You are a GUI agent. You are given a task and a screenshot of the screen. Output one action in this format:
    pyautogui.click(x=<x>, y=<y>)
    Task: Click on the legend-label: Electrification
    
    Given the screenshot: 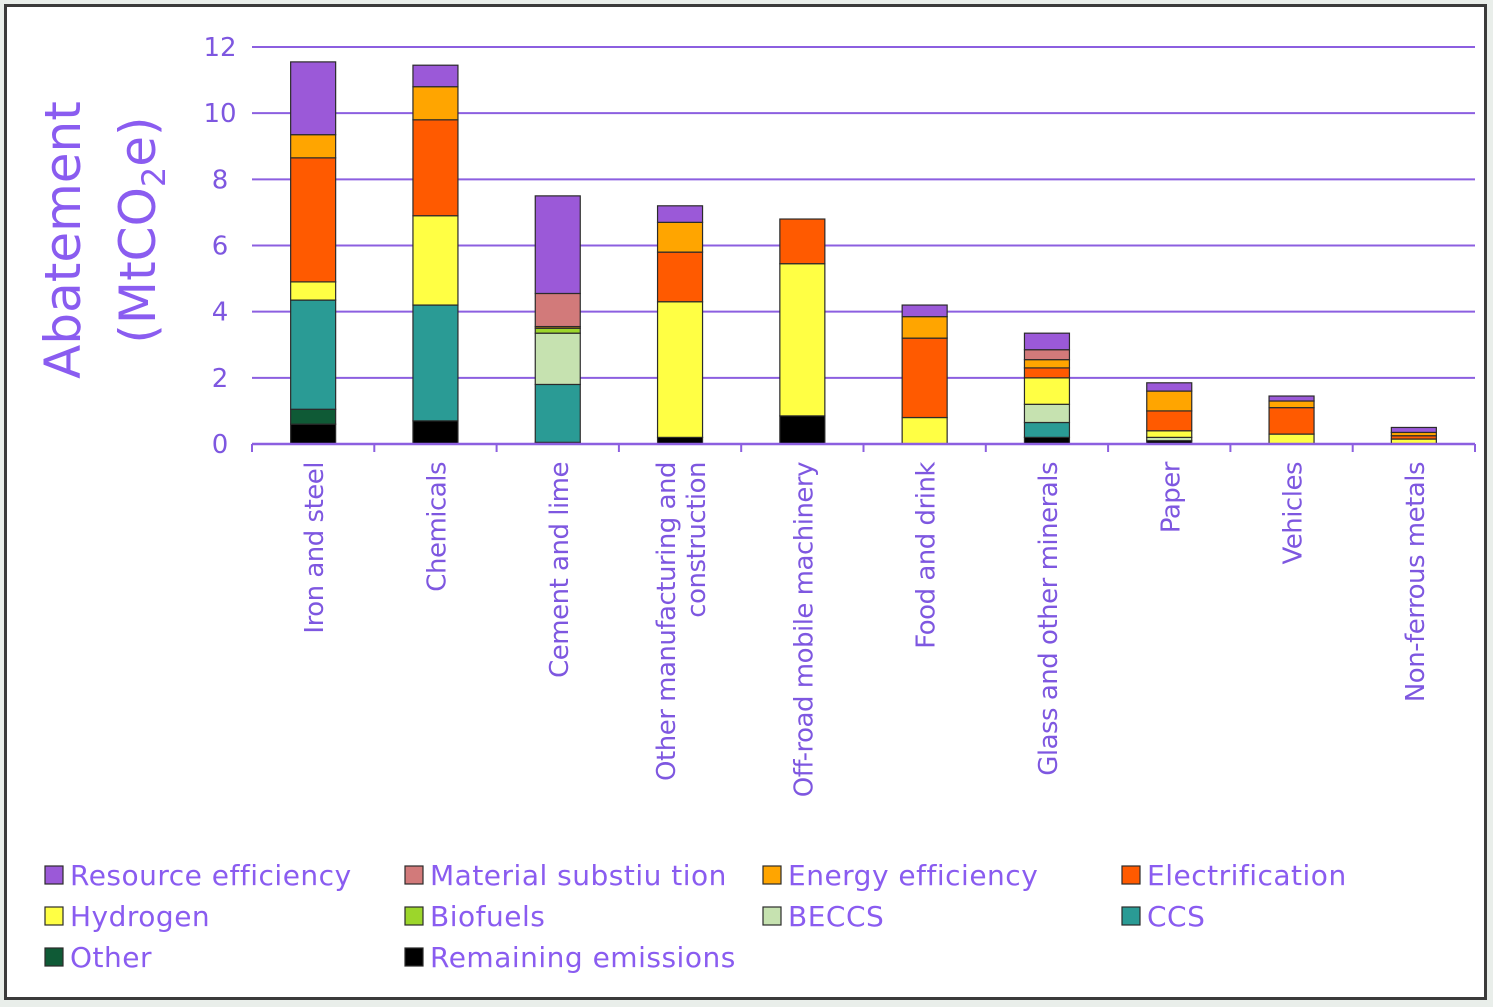 What is the action you would take?
    pyautogui.click(x=1247, y=875)
    